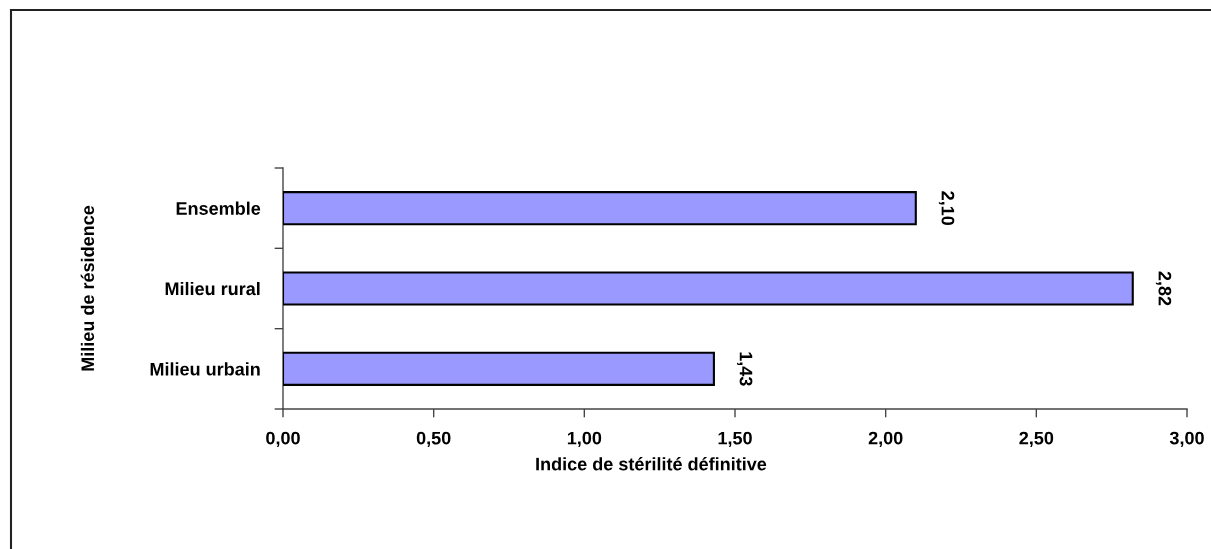  What do you see at coordinates (1036, 439) in the screenshot?
I see `x-tick-label: 2,50` at bounding box center [1036, 439].